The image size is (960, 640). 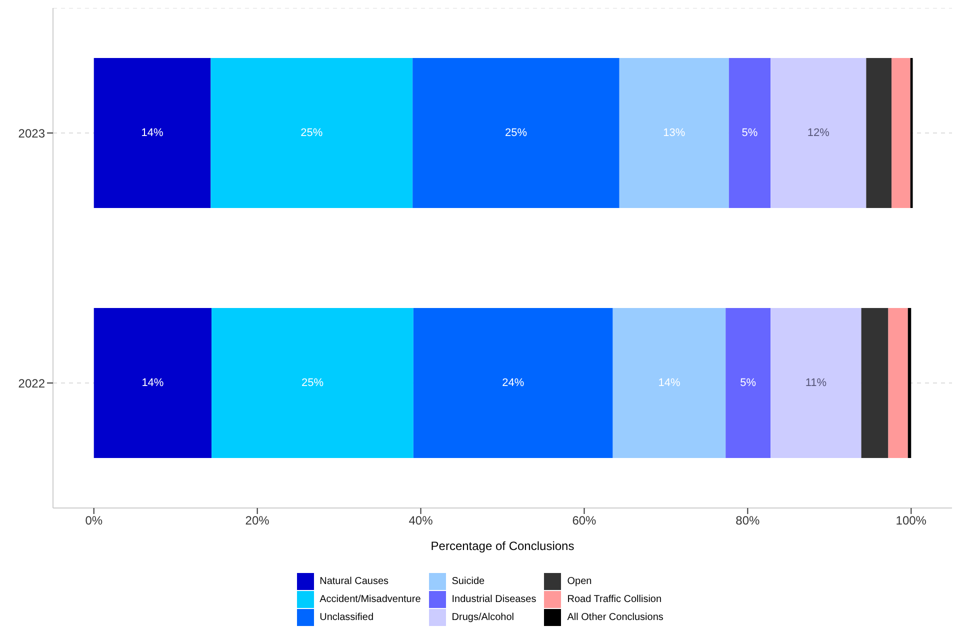 What do you see at coordinates (579, 581) in the screenshot?
I see `legend-label: Open` at bounding box center [579, 581].